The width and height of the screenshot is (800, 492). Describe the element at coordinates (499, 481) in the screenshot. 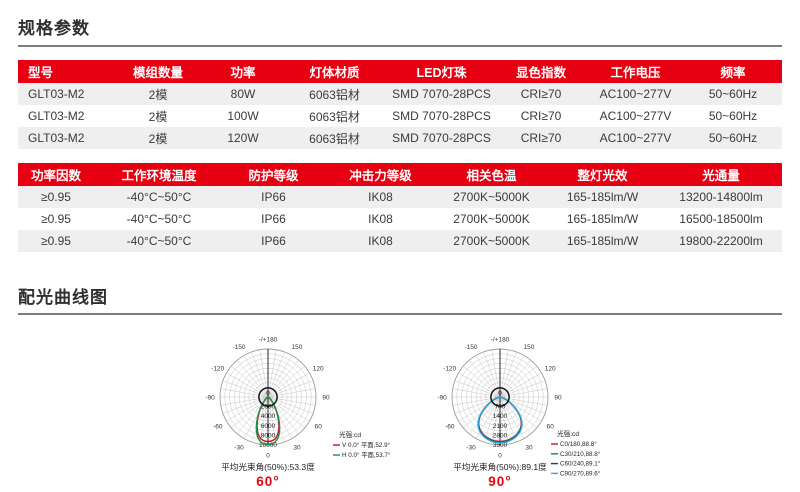

I see `beam-angle-value: 90°` at that location.